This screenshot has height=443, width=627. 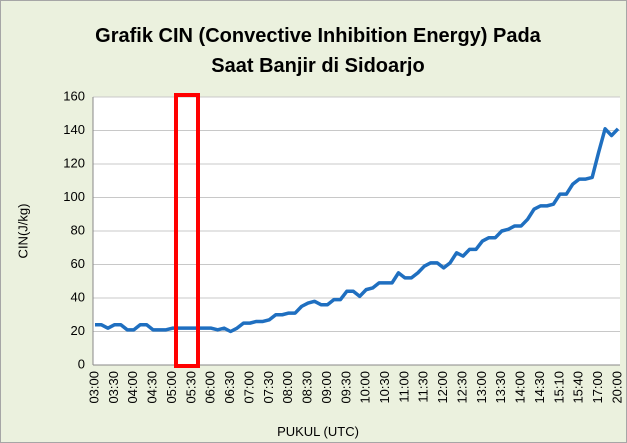 I want to click on y-tick-label: 0, so click(x=81, y=363).